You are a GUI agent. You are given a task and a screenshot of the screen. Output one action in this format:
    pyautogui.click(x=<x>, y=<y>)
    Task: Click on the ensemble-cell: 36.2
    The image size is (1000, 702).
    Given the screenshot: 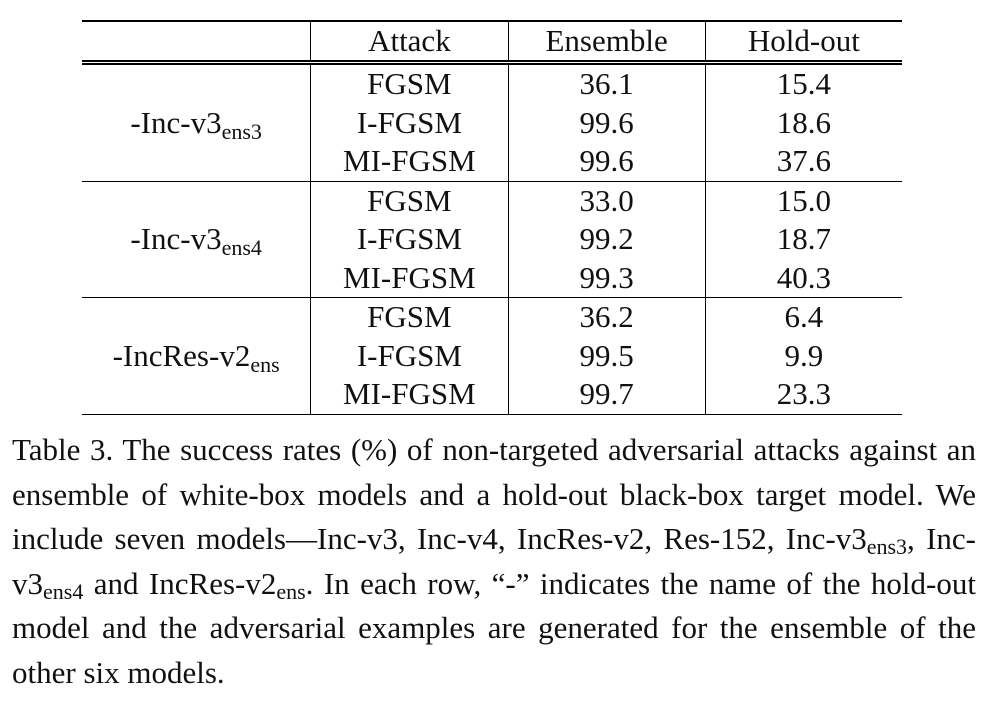 What is the action you would take?
    pyautogui.click(x=606, y=317)
    